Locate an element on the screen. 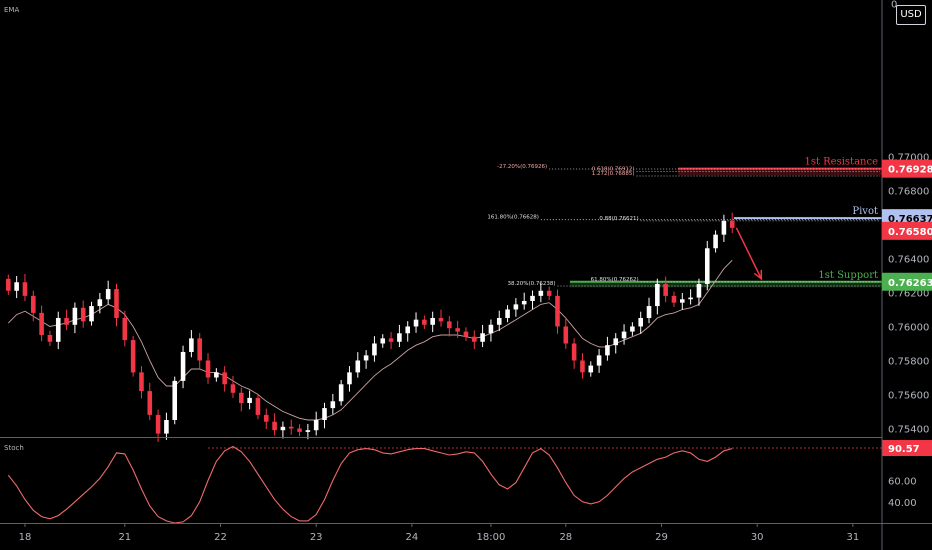 The image size is (932, 550). price-tick-label: 0.76400 is located at coordinates (908, 259).